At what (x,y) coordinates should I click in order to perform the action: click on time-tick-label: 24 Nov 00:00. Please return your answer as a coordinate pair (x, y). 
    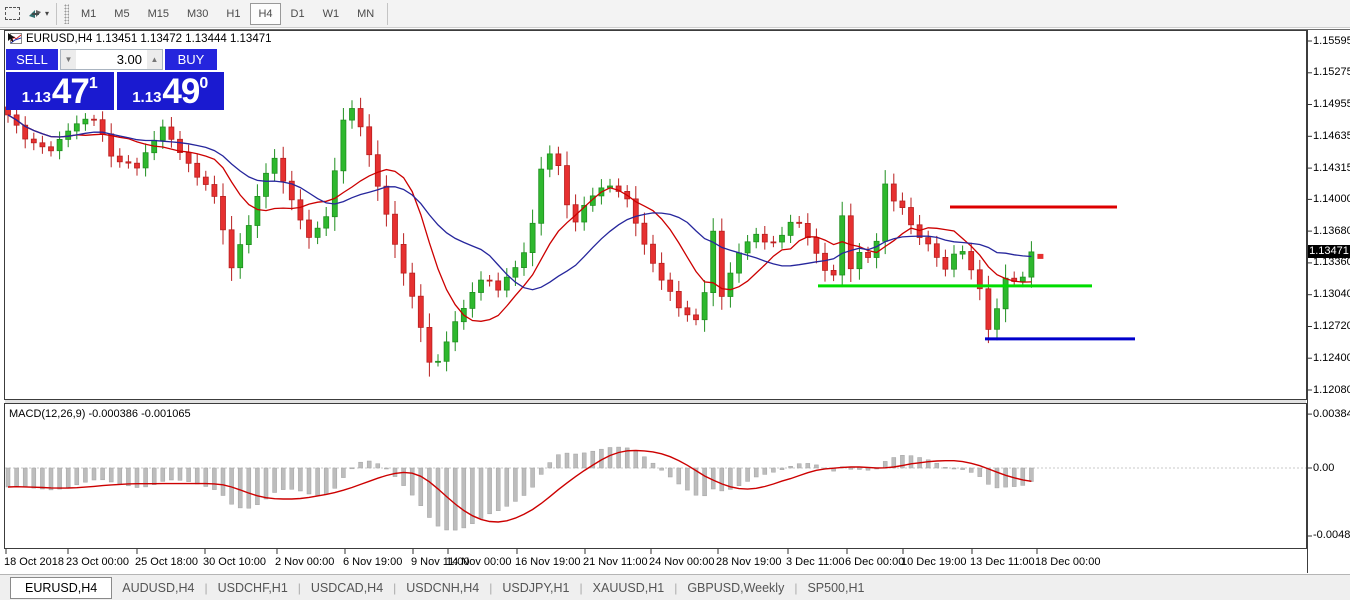
    Looking at the image, I should click on (682, 562).